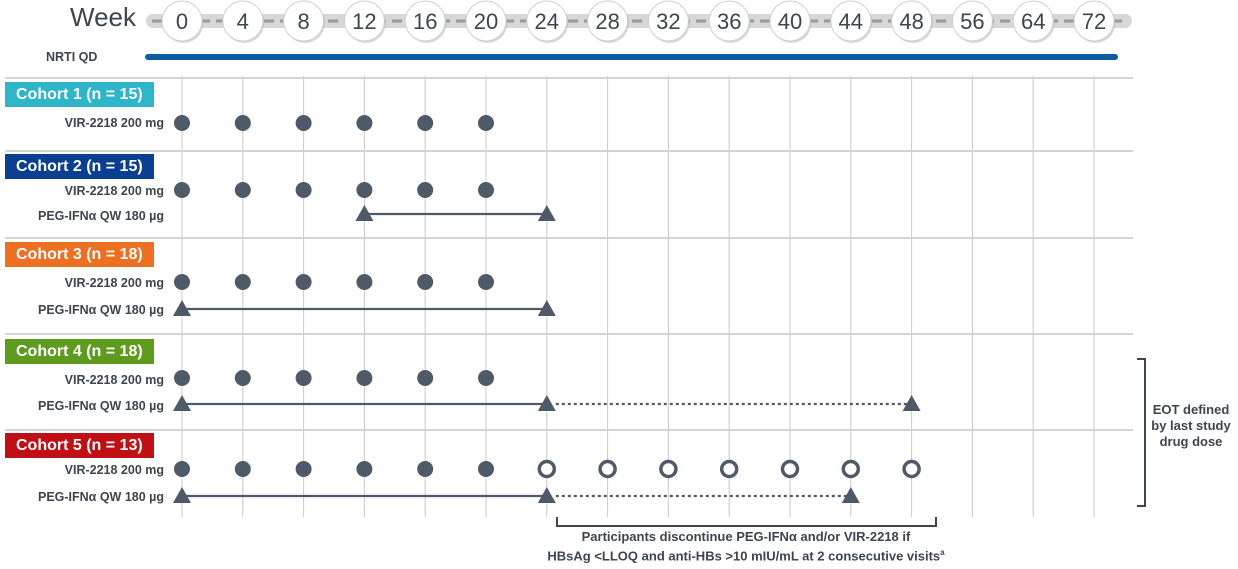 This screenshot has height=569, width=1238. Describe the element at coordinates (114, 380) in the screenshot. I see `cohort-4-vir-label: VIR-2218 200 mg` at that location.